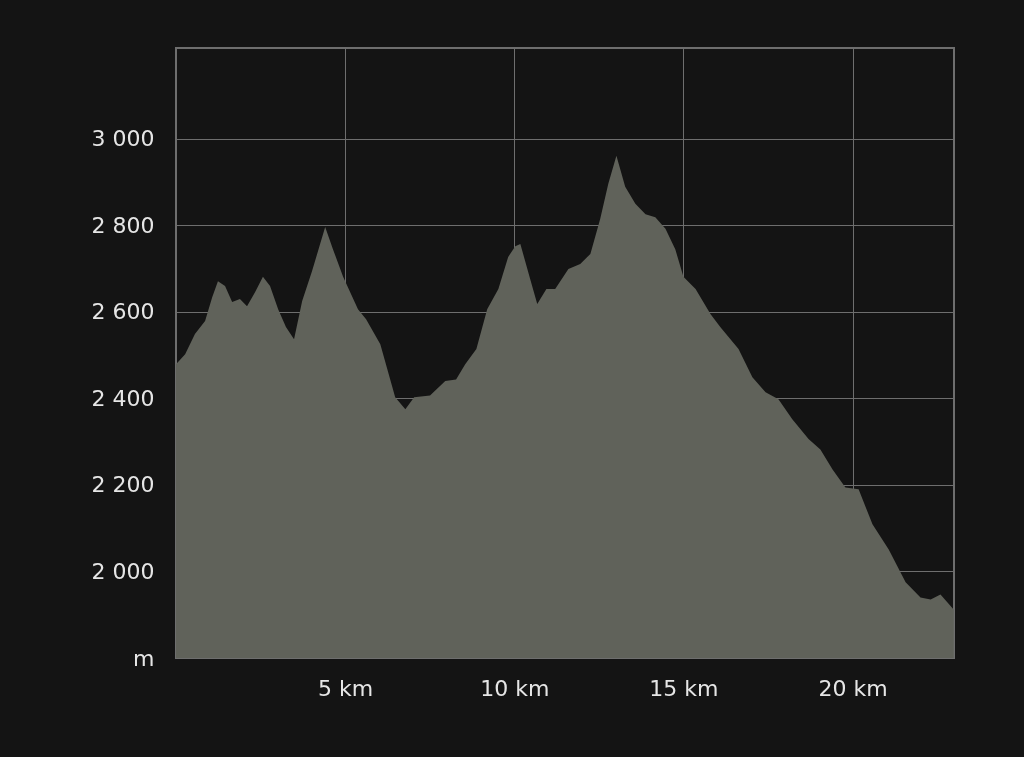 This screenshot has width=1024, height=757. Describe the element at coordinates (123, 398) in the screenshot. I see `y-tick-label: 2 400` at that location.